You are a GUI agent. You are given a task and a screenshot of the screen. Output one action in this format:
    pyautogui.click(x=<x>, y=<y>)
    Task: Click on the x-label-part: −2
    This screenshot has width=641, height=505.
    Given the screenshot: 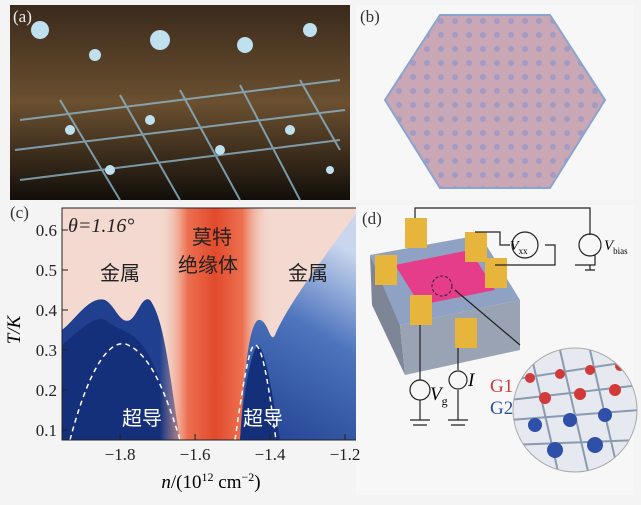 What is the action you would take?
    pyautogui.click(x=247, y=477)
    